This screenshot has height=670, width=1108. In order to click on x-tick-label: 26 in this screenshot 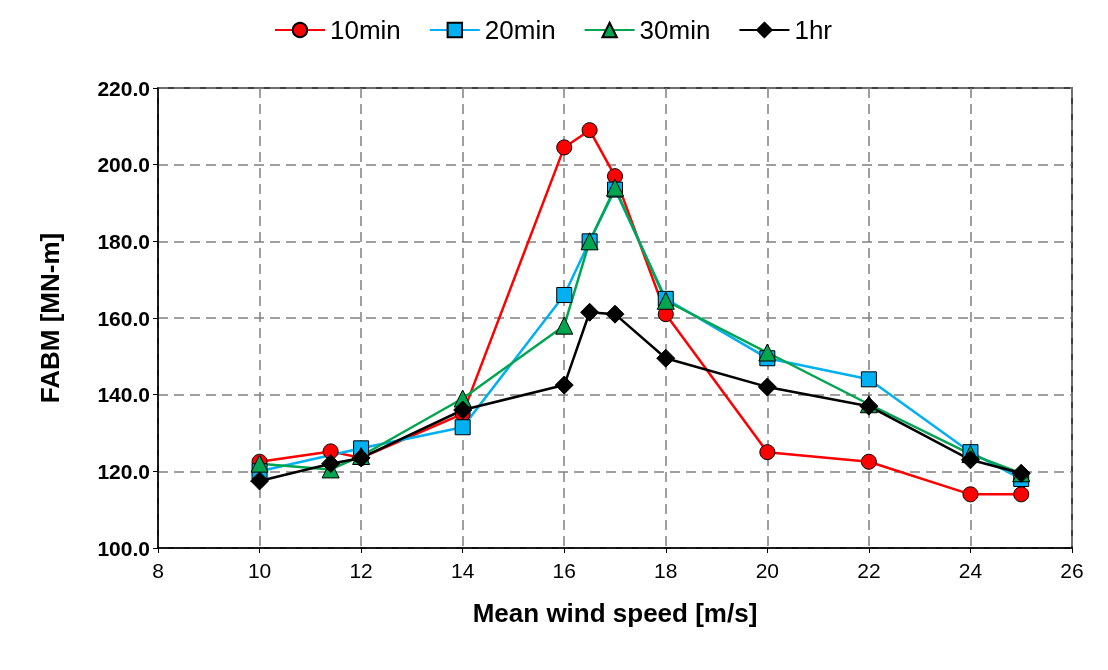, I will do `click(1072, 570)`.